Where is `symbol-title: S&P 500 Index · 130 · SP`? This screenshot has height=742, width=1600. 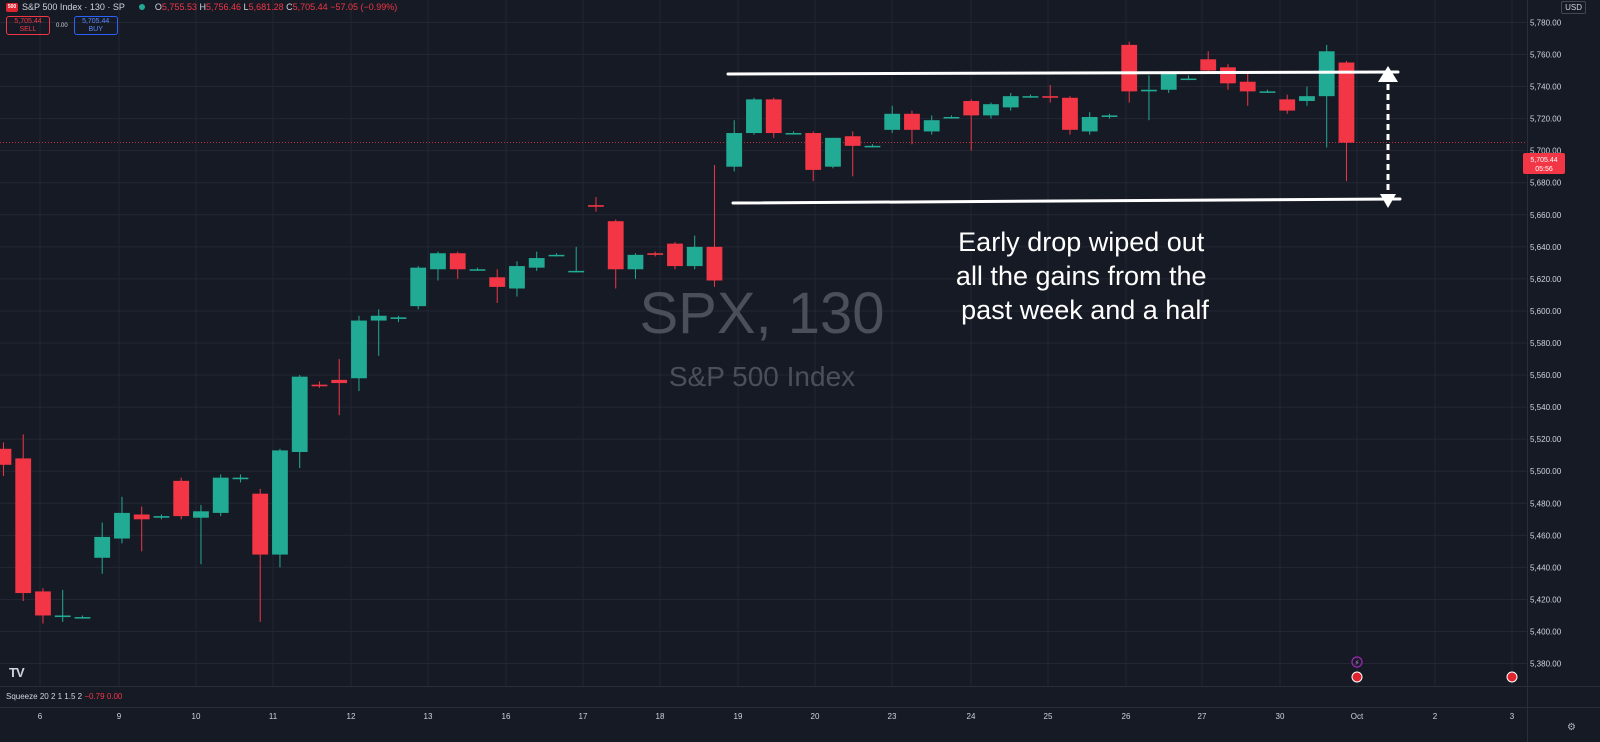 symbol-title: S&P 500 Index · 130 · SP is located at coordinates (73, 7).